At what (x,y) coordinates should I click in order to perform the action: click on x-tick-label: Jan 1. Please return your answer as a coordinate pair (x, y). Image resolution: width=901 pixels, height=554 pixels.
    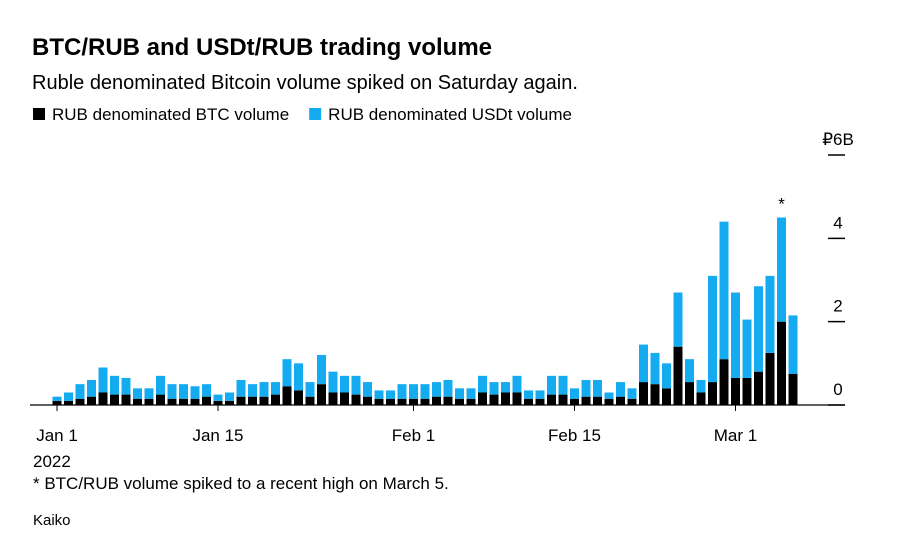
    Looking at the image, I should click on (57, 435).